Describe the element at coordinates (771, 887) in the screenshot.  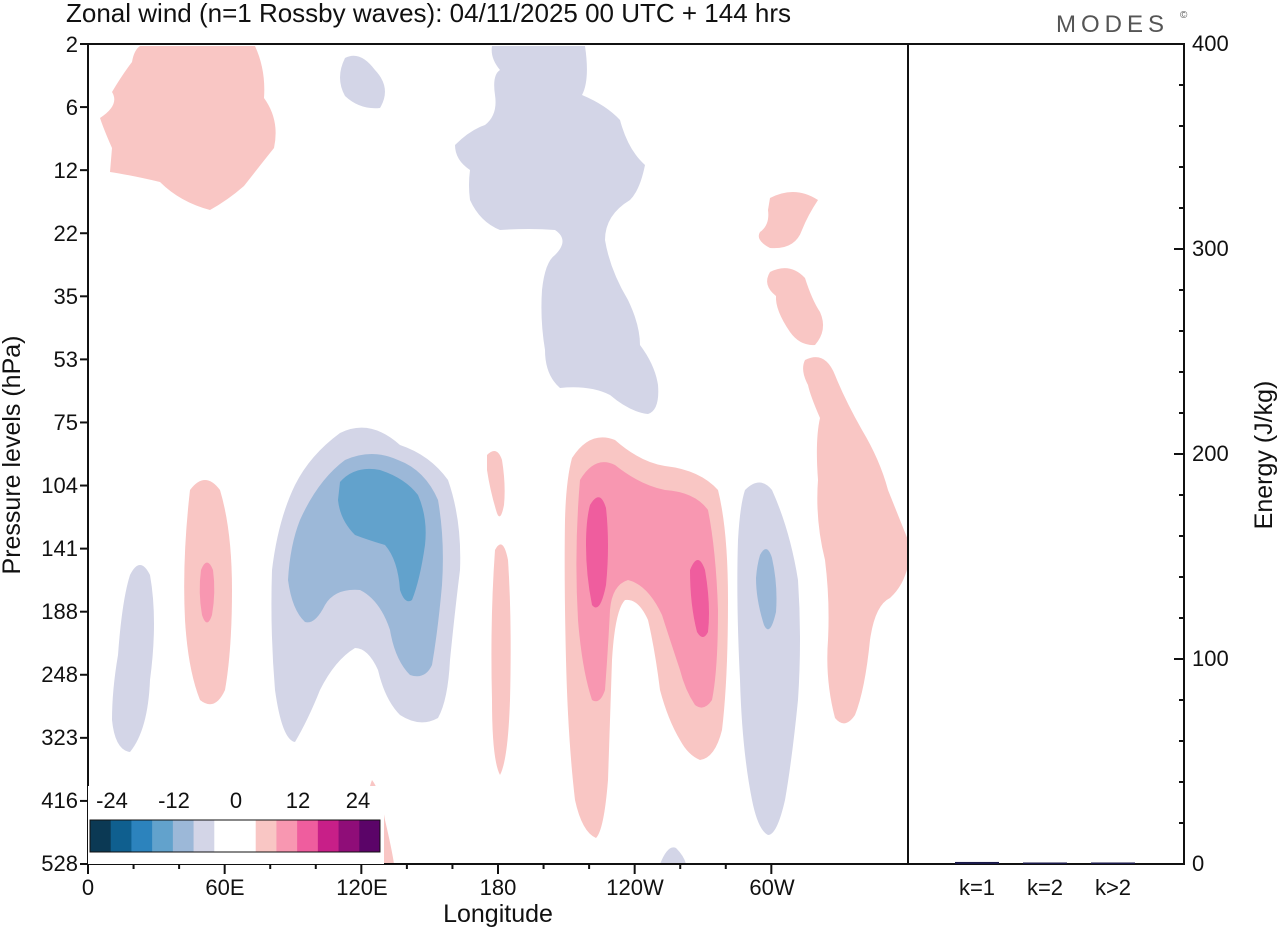
I see `x-tick-label: 60W` at that location.